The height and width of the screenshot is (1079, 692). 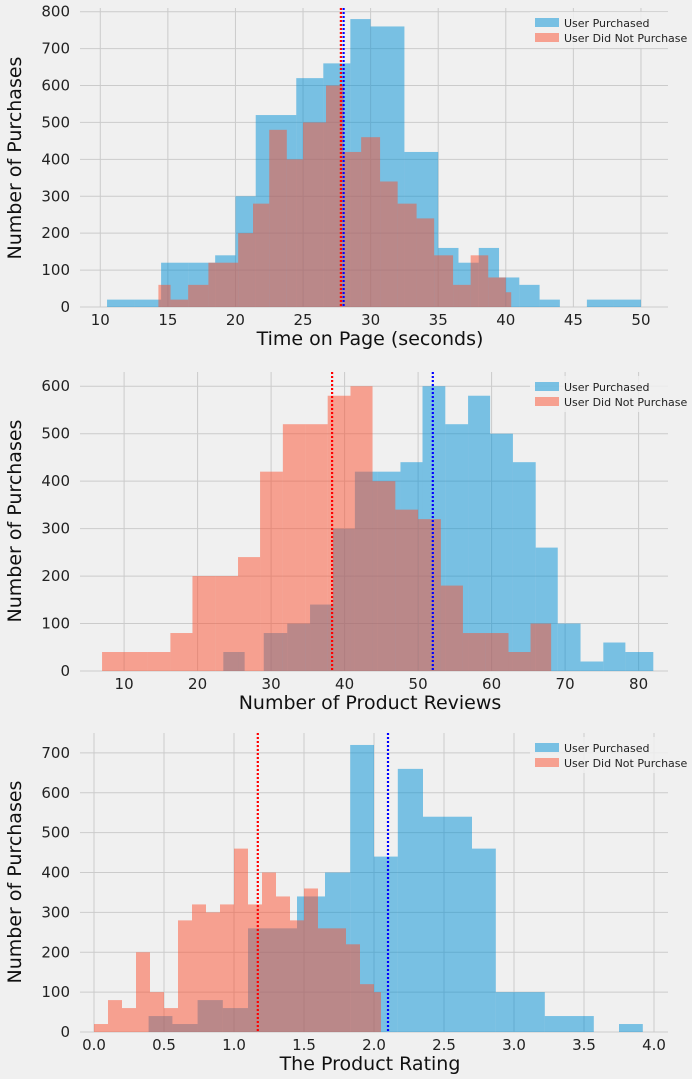 What do you see at coordinates (565, 684) in the screenshot?
I see `x-tick-label: 70` at bounding box center [565, 684].